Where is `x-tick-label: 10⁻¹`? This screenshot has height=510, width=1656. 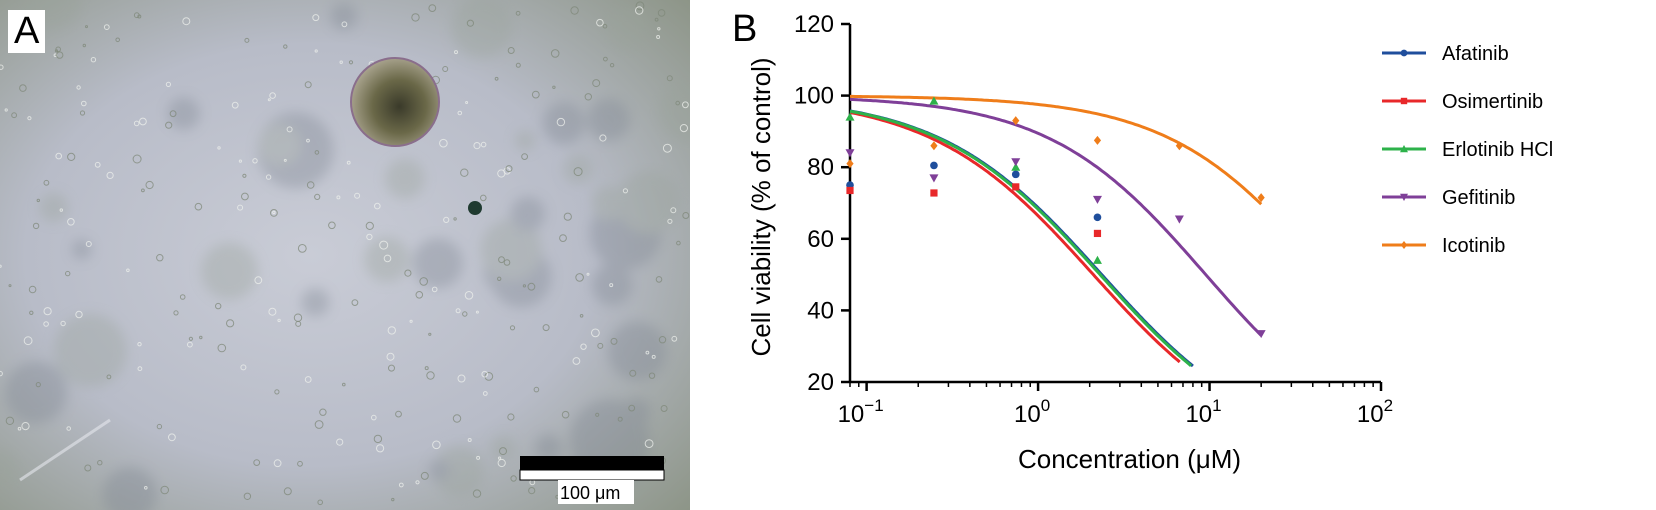
x-tick-label: 10⁻¹ is located at coordinates (861, 412).